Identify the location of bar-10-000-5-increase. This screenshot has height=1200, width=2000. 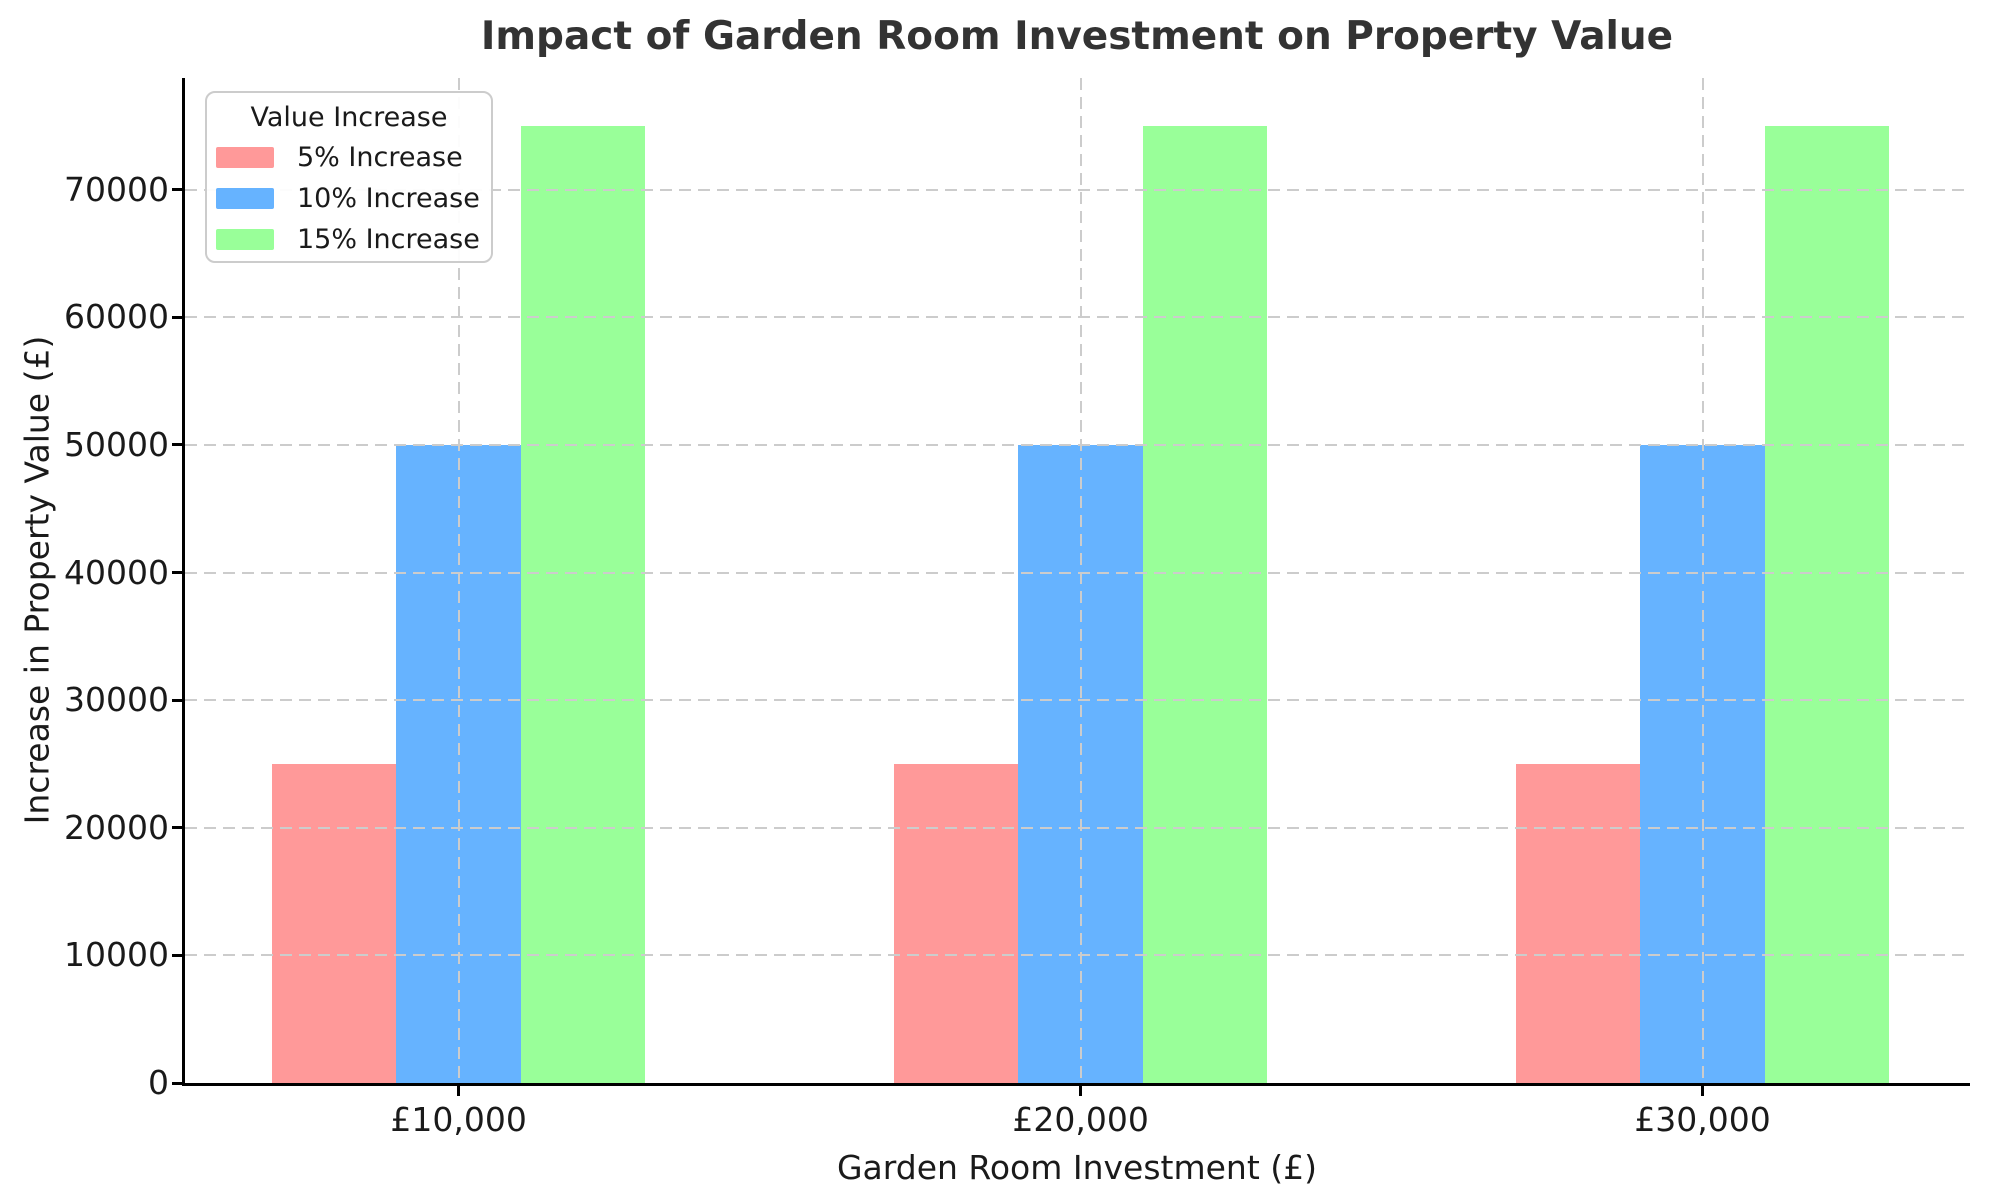
(334, 923).